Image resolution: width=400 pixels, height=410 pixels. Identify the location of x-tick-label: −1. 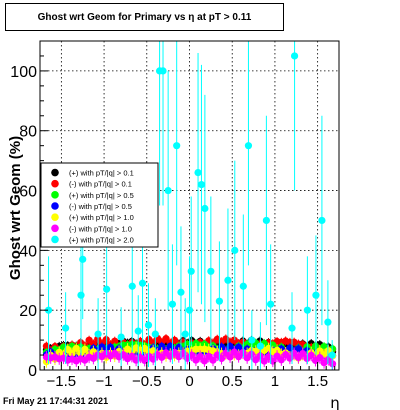
(104, 381).